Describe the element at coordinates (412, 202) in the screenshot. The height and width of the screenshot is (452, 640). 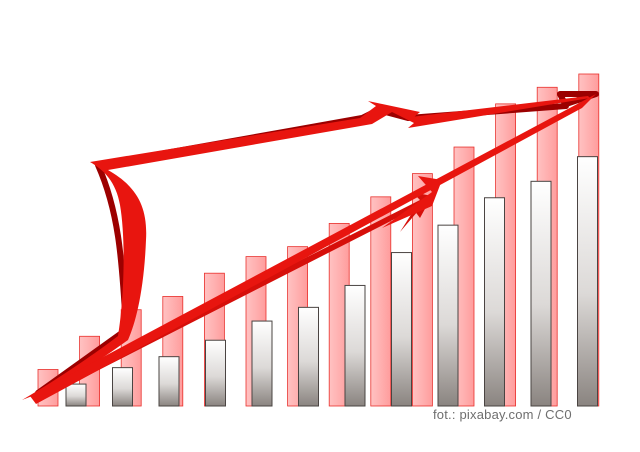
I see `arrow-head` at that location.